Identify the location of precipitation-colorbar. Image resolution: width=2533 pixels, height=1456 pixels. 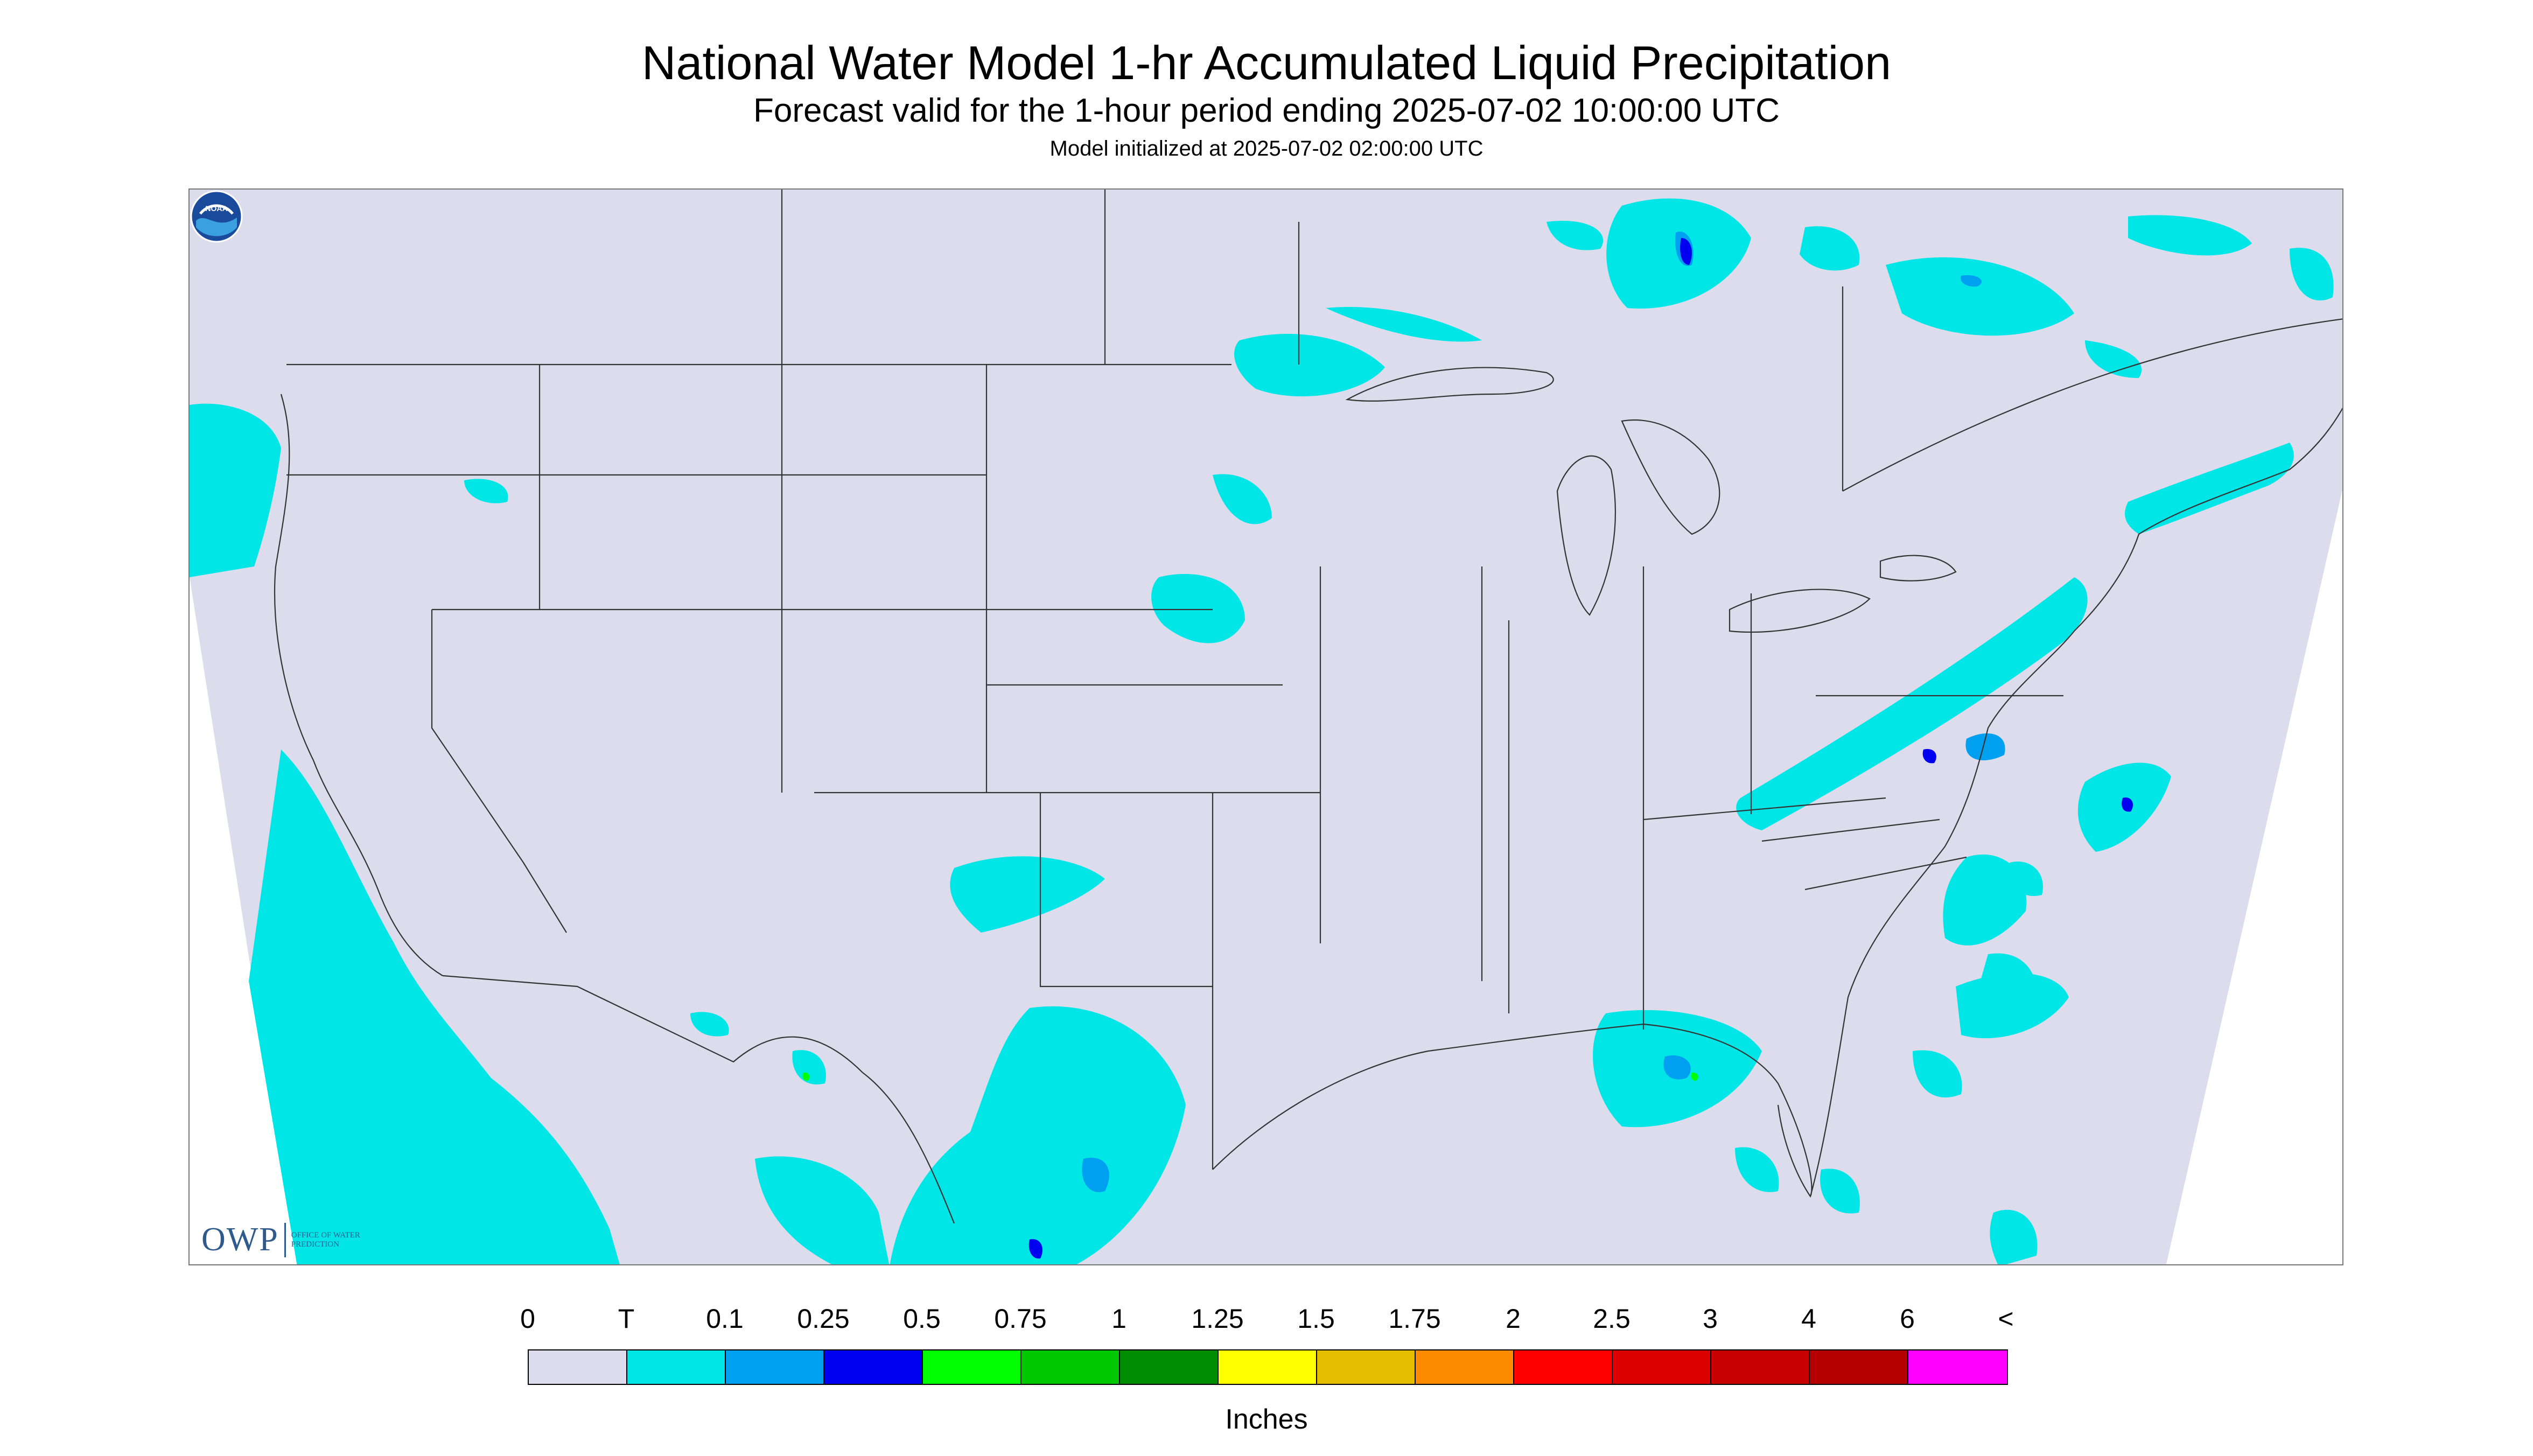
(1268, 1367).